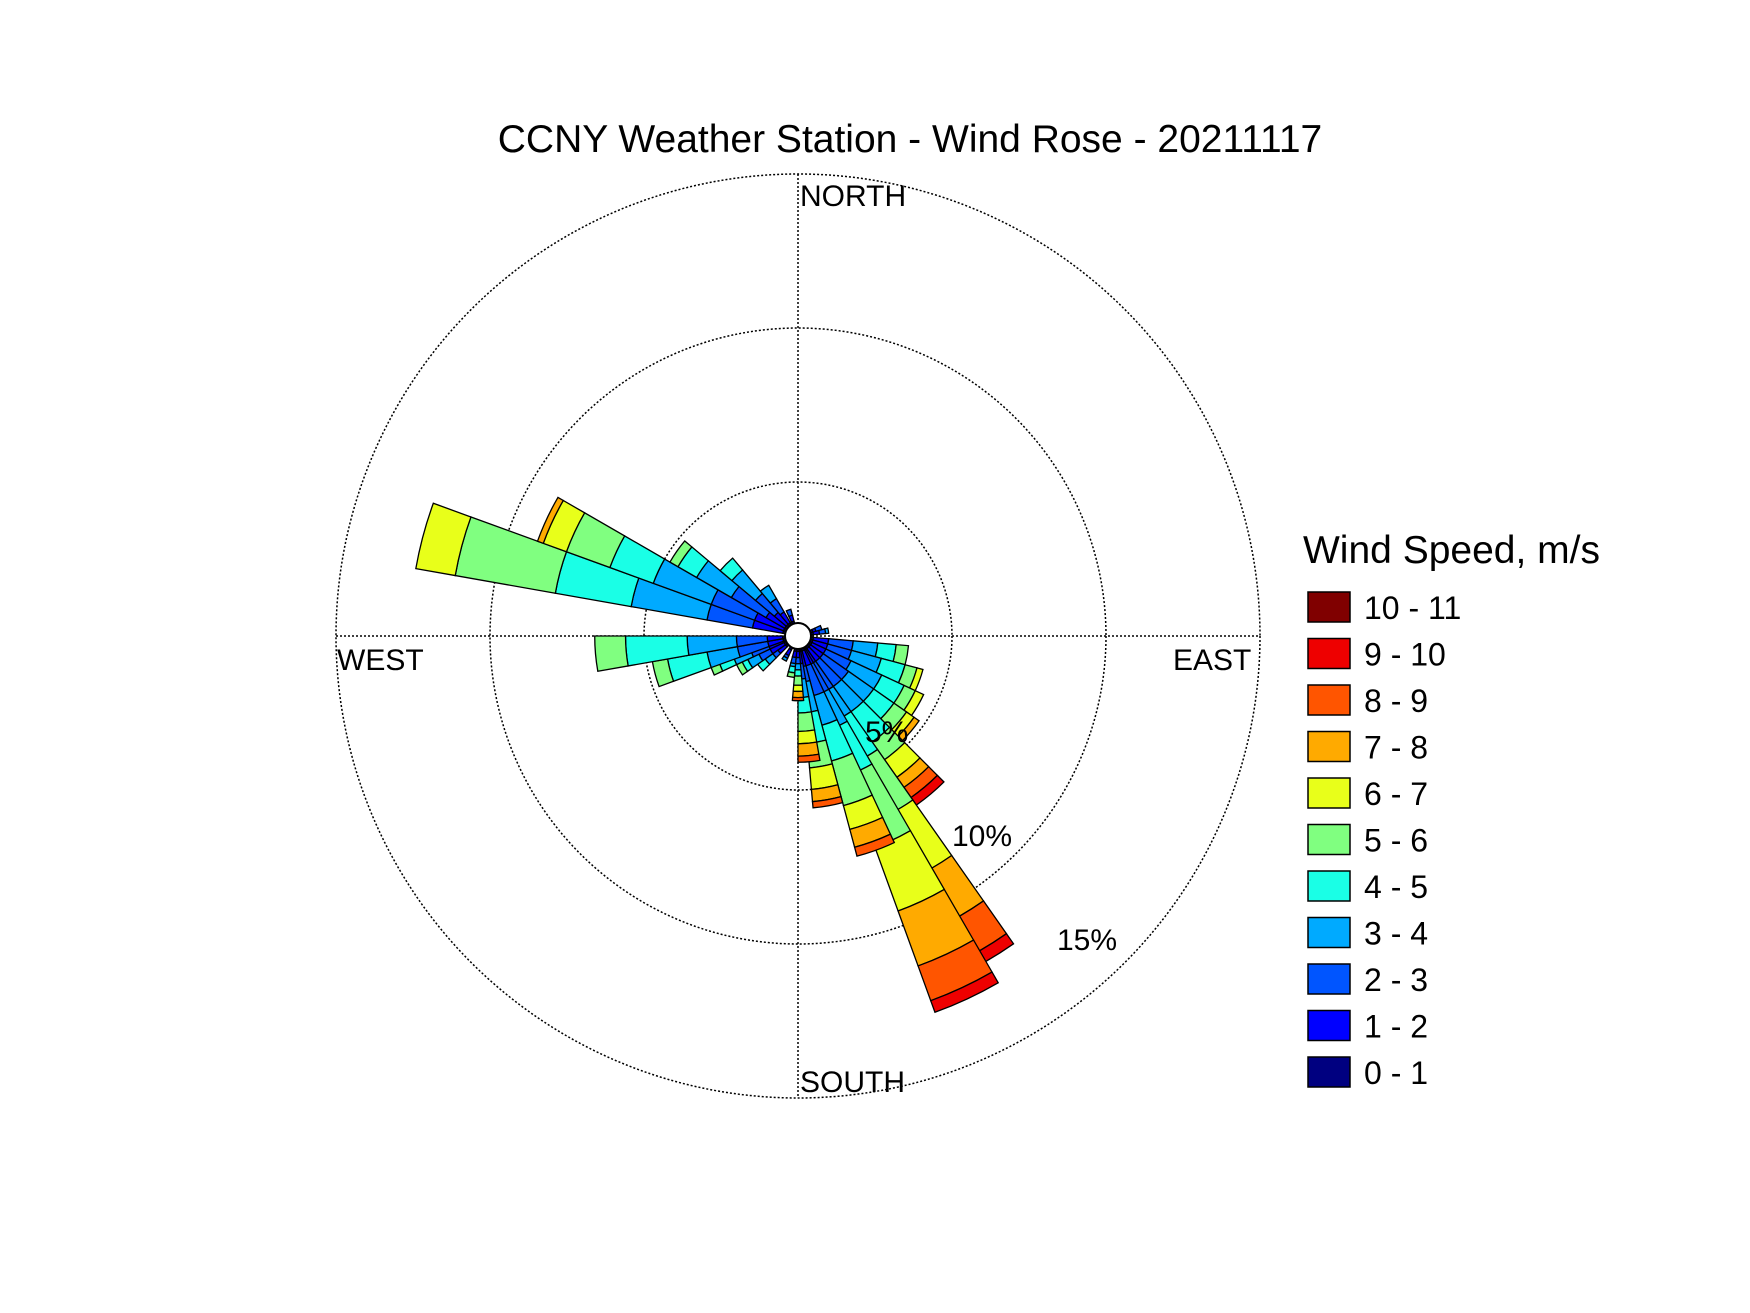 This screenshot has height=1313, width=1750. I want to click on direction-label-east: EAST, so click(1212, 660).